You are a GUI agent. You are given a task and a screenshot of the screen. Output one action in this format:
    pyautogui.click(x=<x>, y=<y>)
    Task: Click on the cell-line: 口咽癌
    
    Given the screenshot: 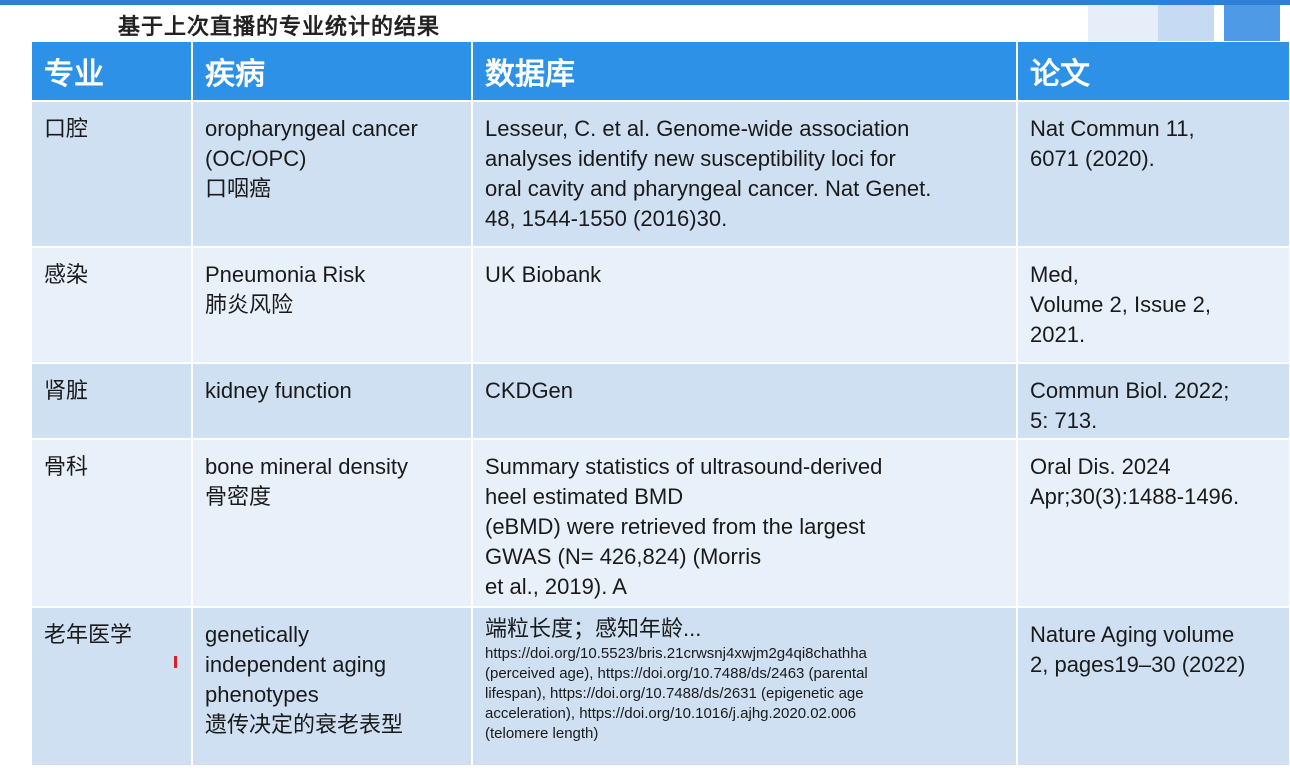 What is the action you would take?
    pyautogui.click(x=238, y=188)
    